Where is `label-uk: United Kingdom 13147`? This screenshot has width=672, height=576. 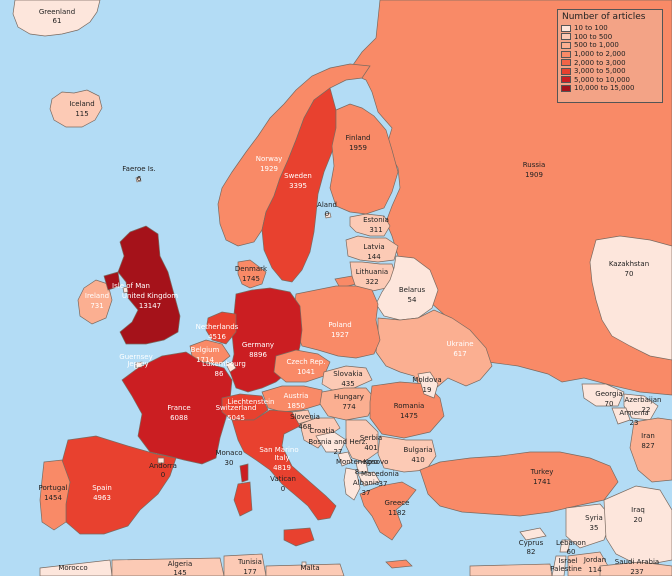 label-uk: United Kingdom 13147 is located at coordinates (150, 301).